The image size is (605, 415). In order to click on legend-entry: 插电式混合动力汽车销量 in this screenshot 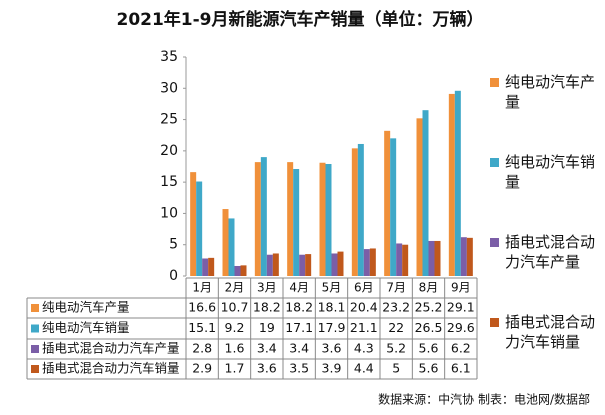, I will do `click(545, 332)`.